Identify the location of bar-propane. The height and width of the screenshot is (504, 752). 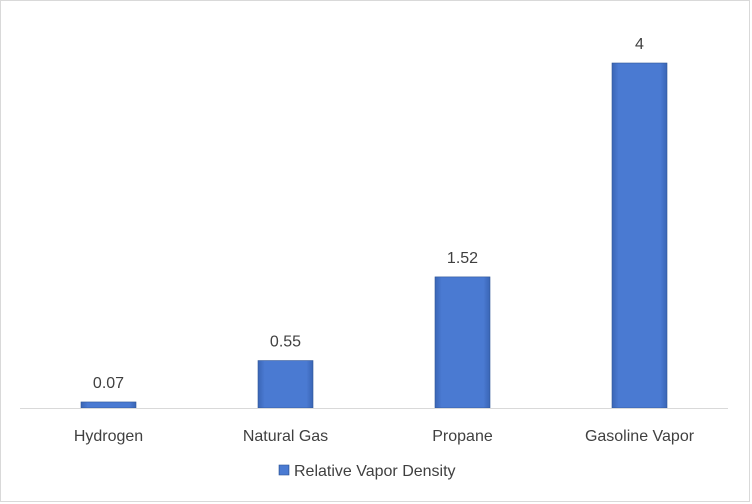
(462, 342).